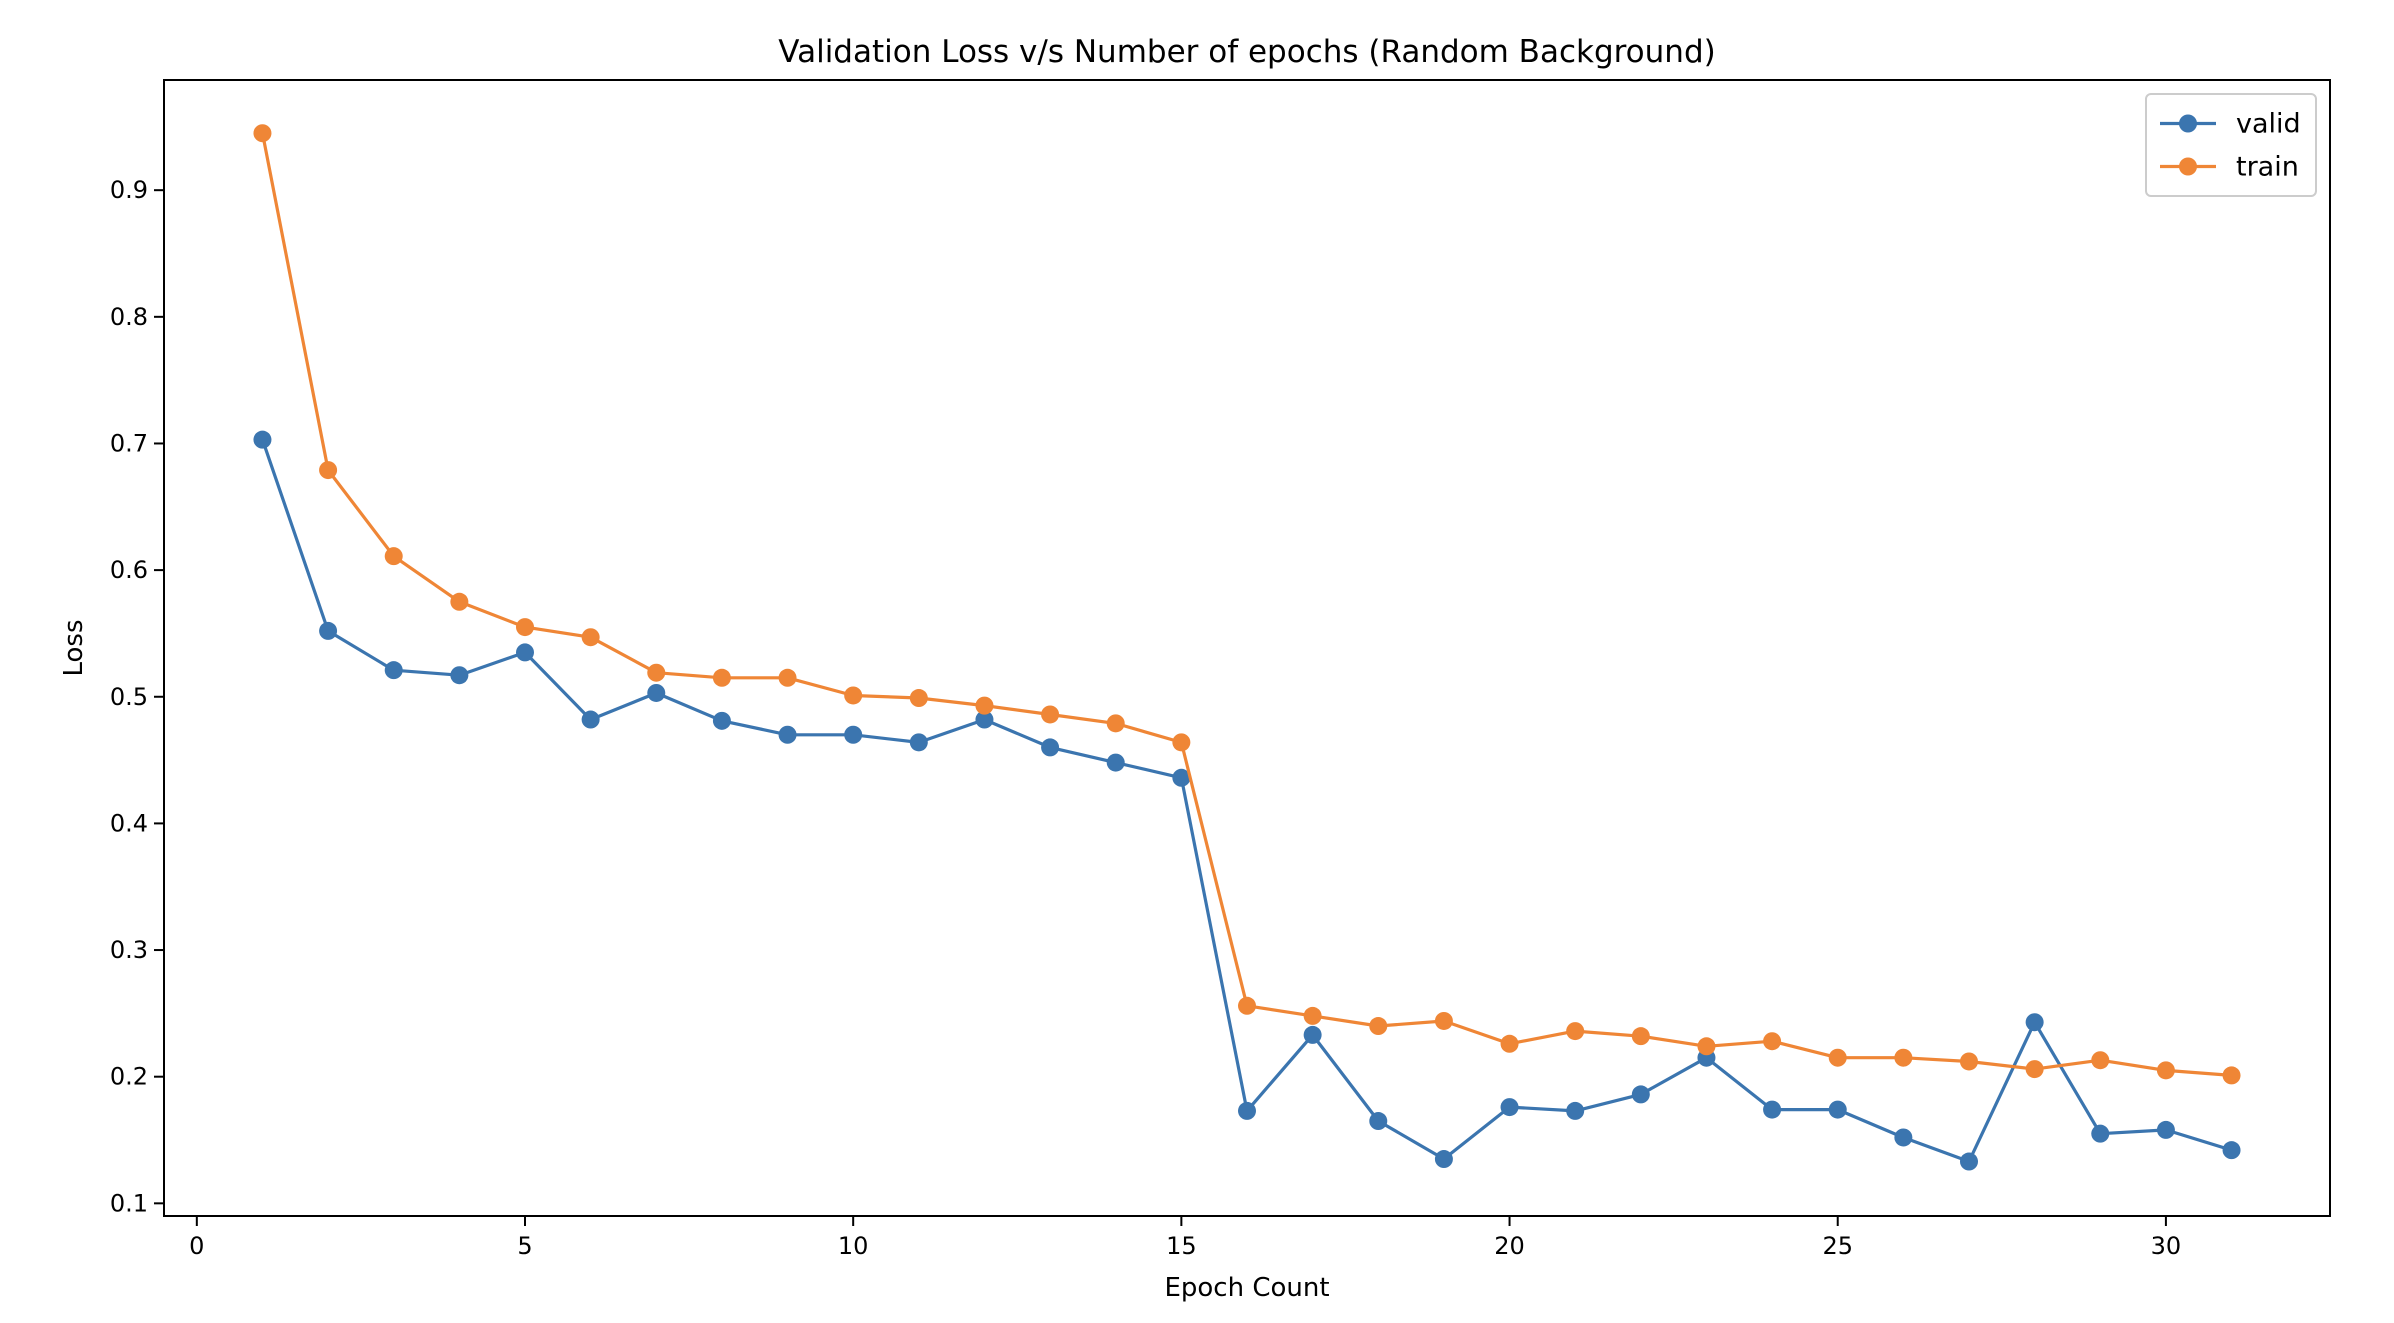 Image resolution: width=2394 pixels, height=1323 pixels. What do you see at coordinates (2267, 167) in the screenshot?
I see `legend-label-train: train` at bounding box center [2267, 167].